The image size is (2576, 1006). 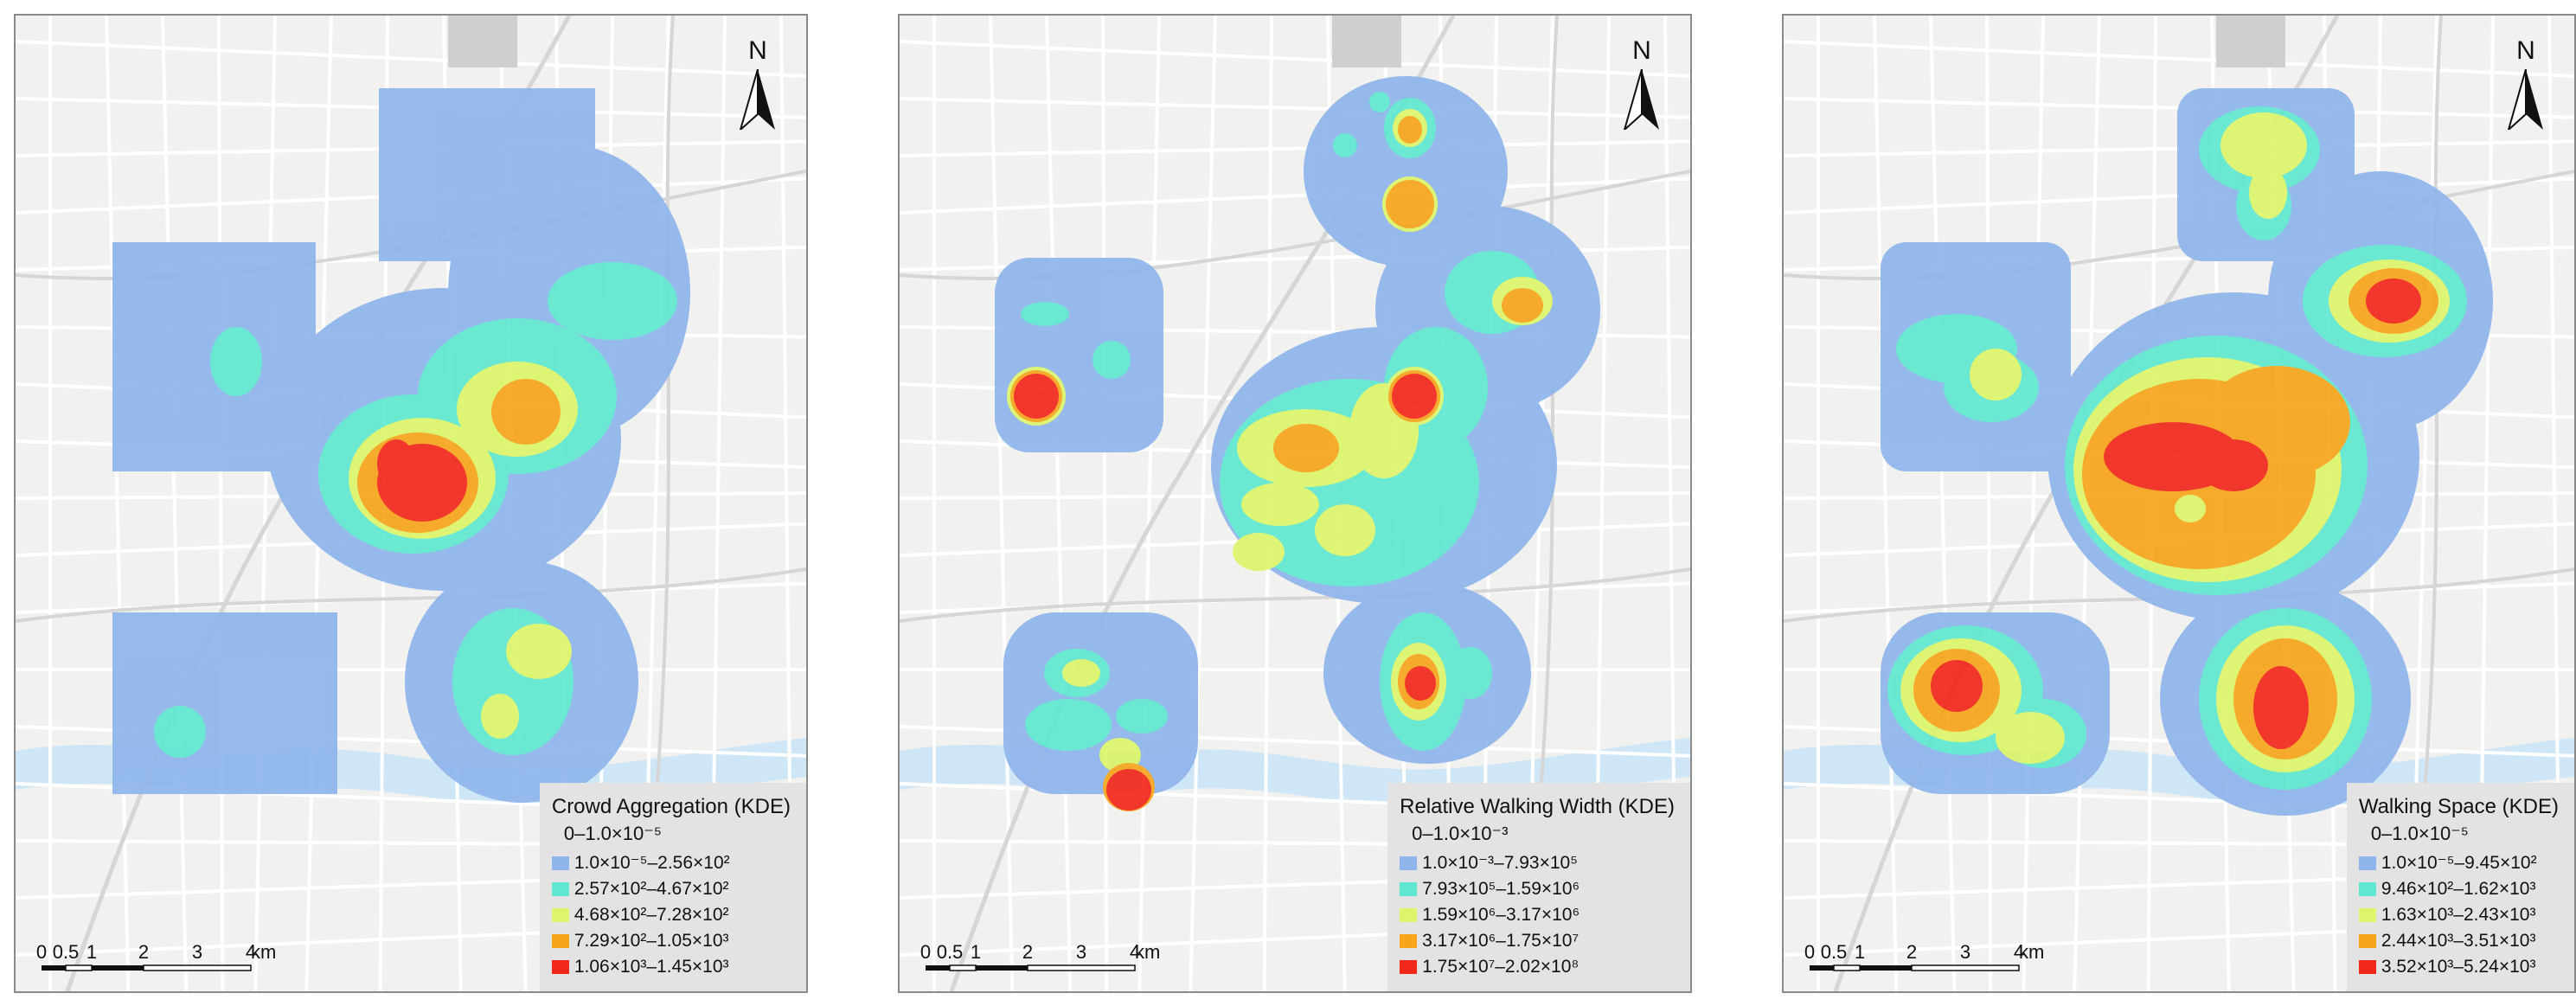 I want to click on legend-item-label: 4.68×10²–7.28×10², so click(x=651, y=915).